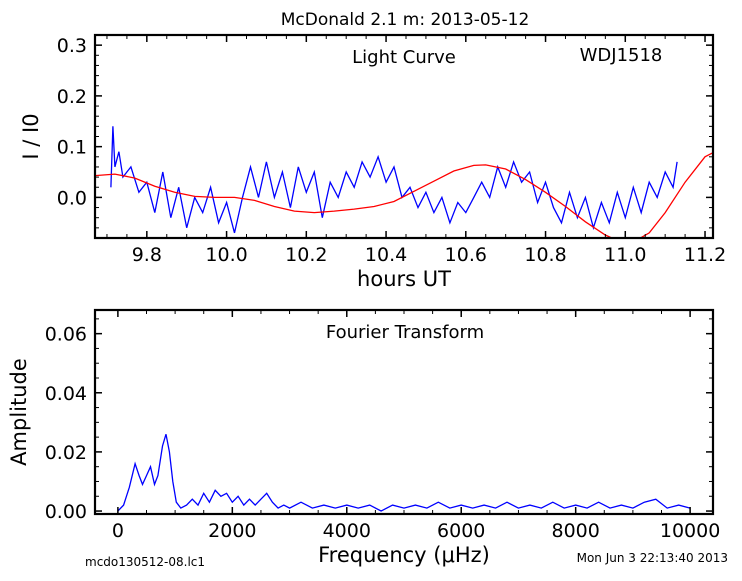  What do you see at coordinates (404, 279) in the screenshot?
I see `x-axis-label: hours UT` at bounding box center [404, 279].